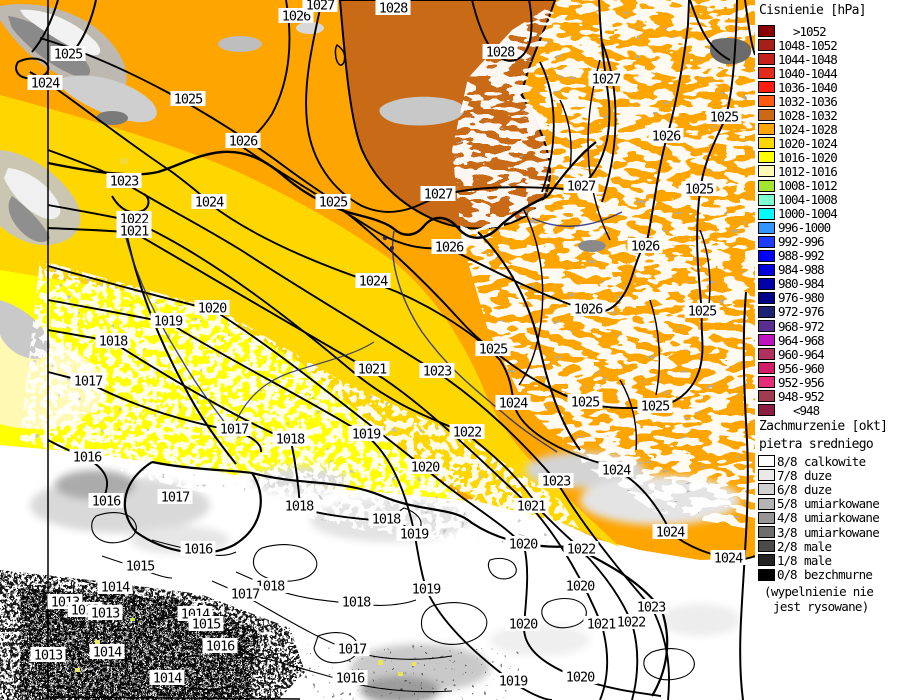 The width and height of the screenshot is (900, 700). I want to click on cloud-legend-row: 8/8 calkowite, so click(818, 461).